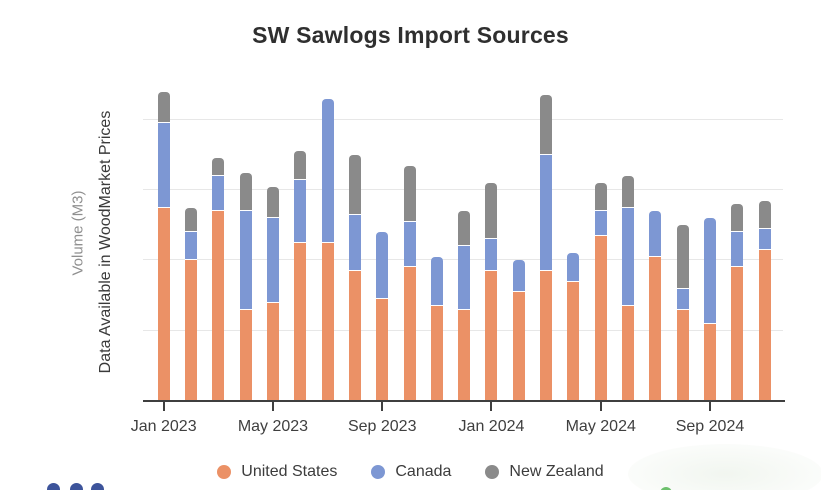 The image size is (821, 490). Describe the element at coordinates (105, 242) in the screenshot. I see `y-axis-label-annotation: Data Available in WoodMarket Prices` at that location.